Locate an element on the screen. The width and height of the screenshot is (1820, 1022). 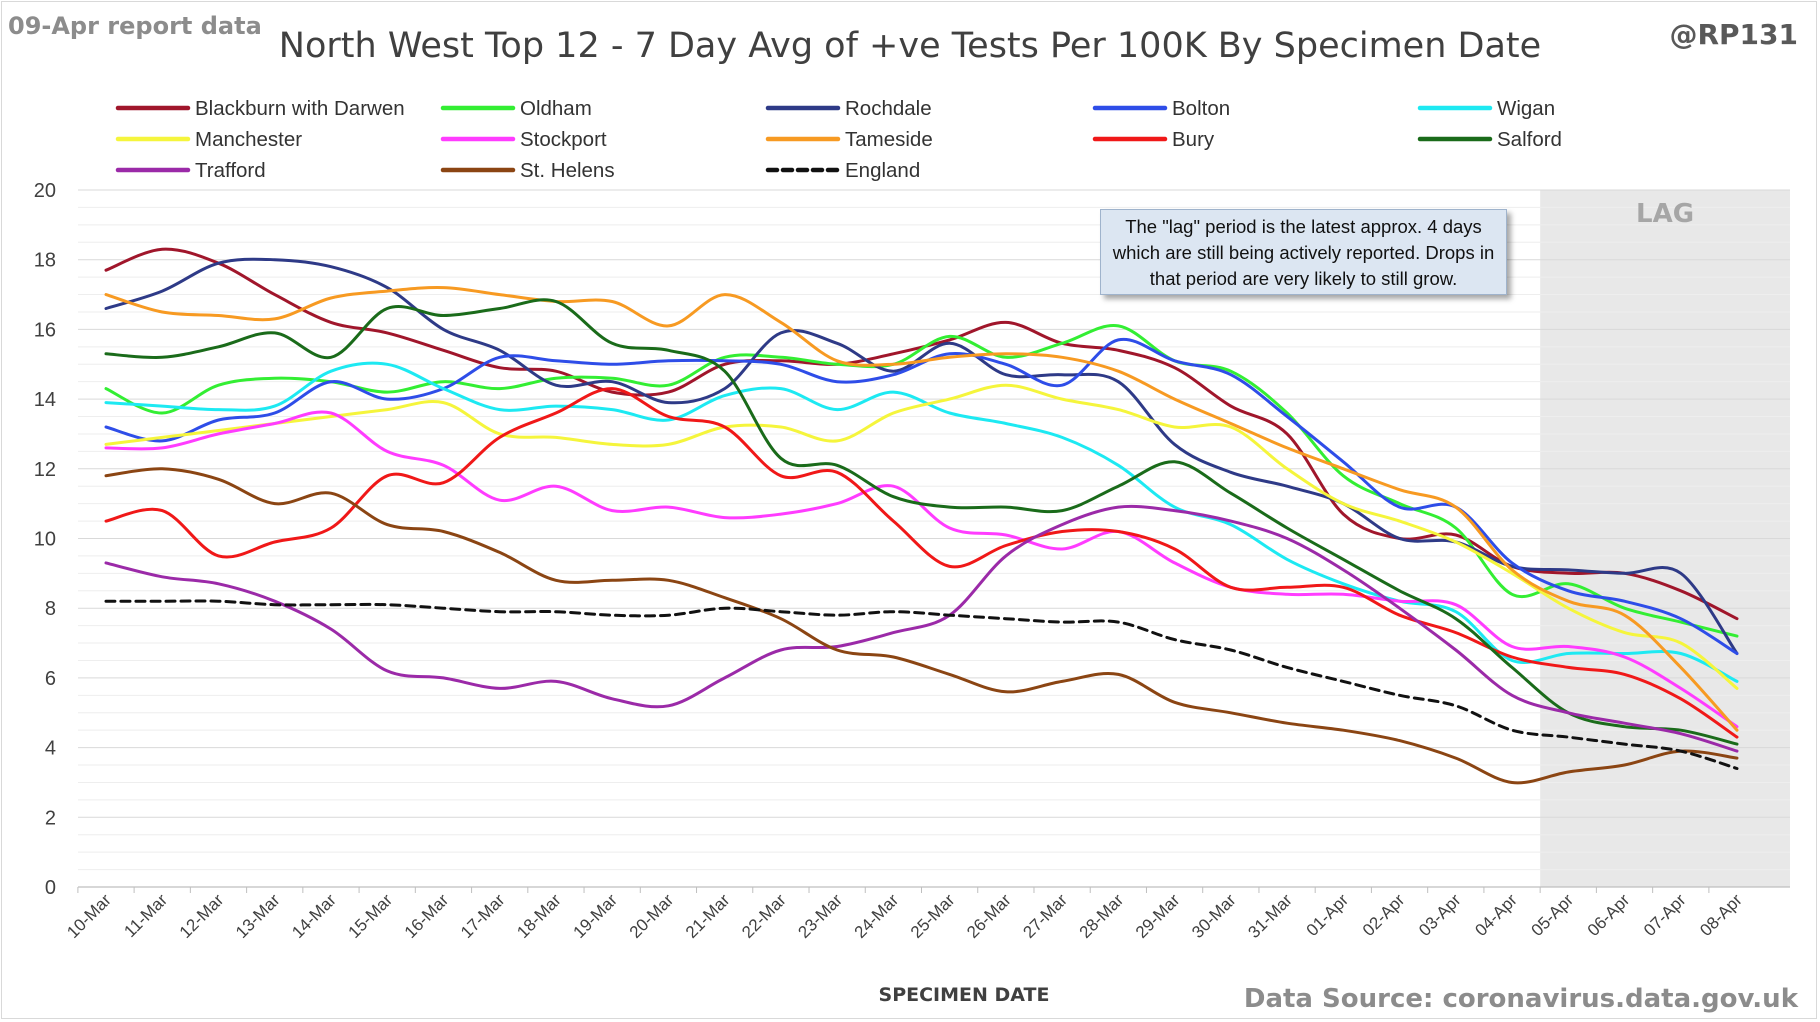
y-tick-label: 4 is located at coordinates (50, 749).